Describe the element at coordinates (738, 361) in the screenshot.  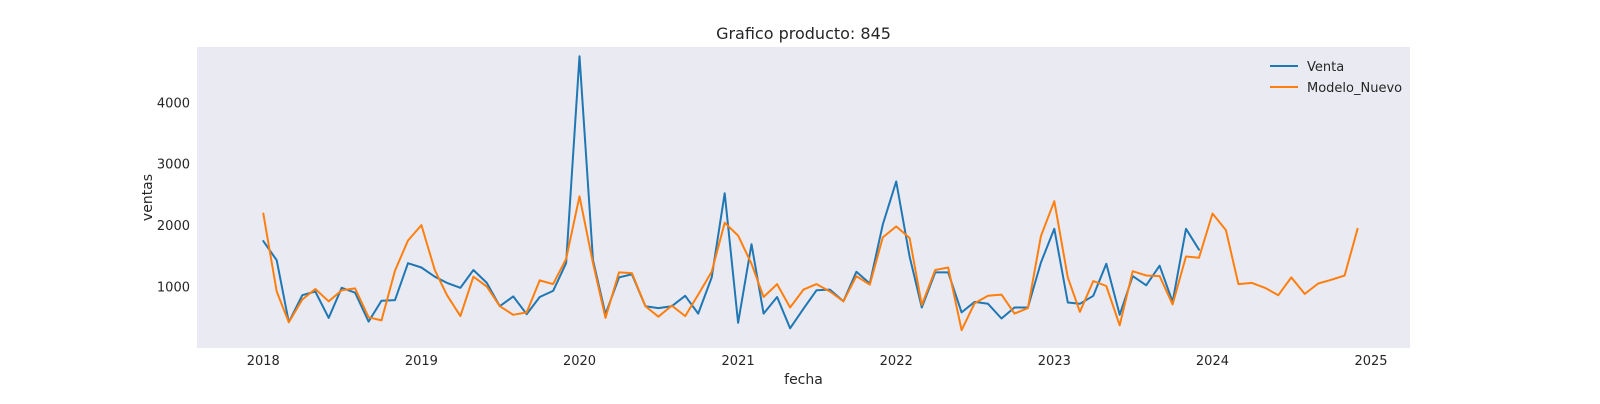
I see `x-tick-label: 2021` at that location.